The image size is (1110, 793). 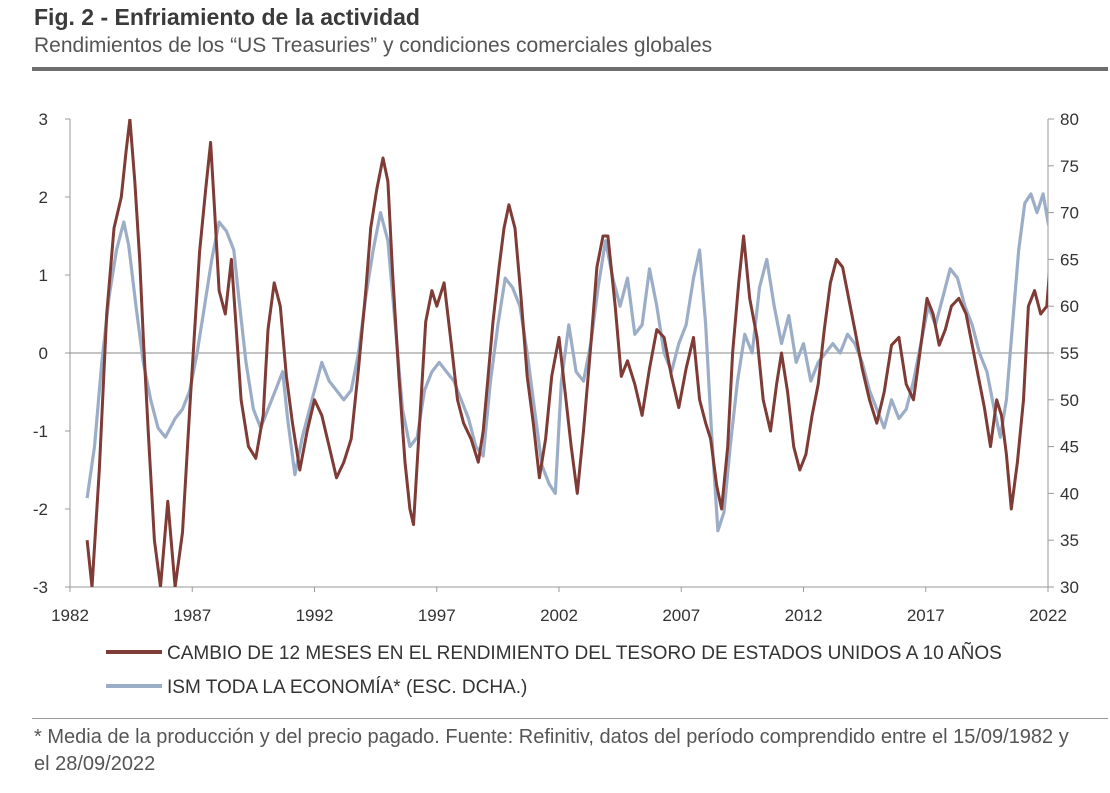 I want to click on right-axis-tick-label: 65, so click(x=1069, y=259).